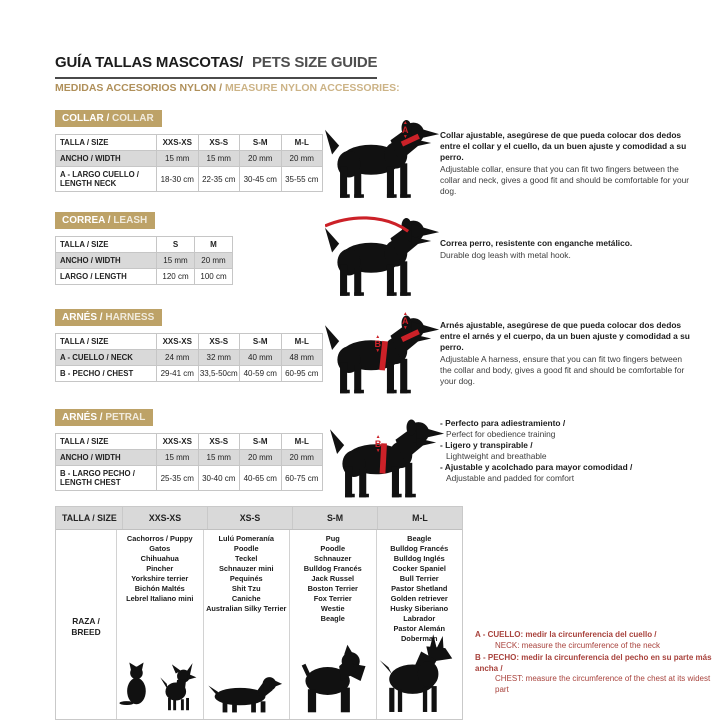  Describe the element at coordinates (246, 608) in the screenshot. I see `breed-item: Australian Silky Terrier` at that location.